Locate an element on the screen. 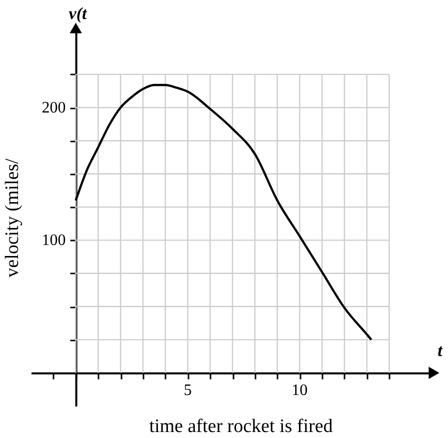  y-tick-label: 100 is located at coordinates (54, 241).